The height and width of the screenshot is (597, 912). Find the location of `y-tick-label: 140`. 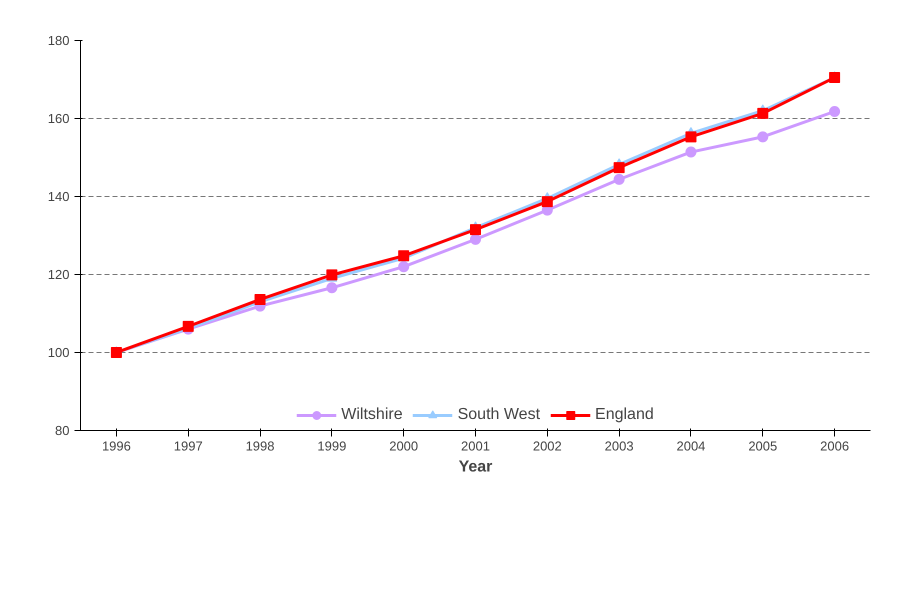

y-tick-label: 140 is located at coordinates (59, 196).